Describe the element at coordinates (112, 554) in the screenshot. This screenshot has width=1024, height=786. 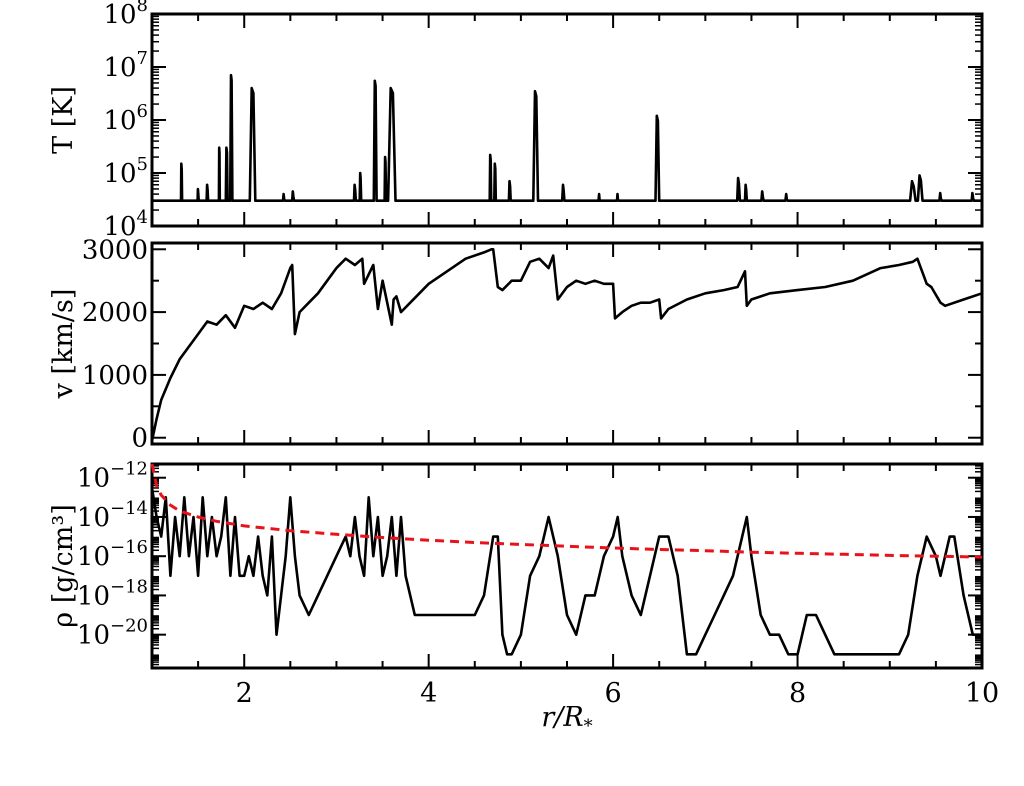
I see `density-y-tick-label: 10−16` at that location.